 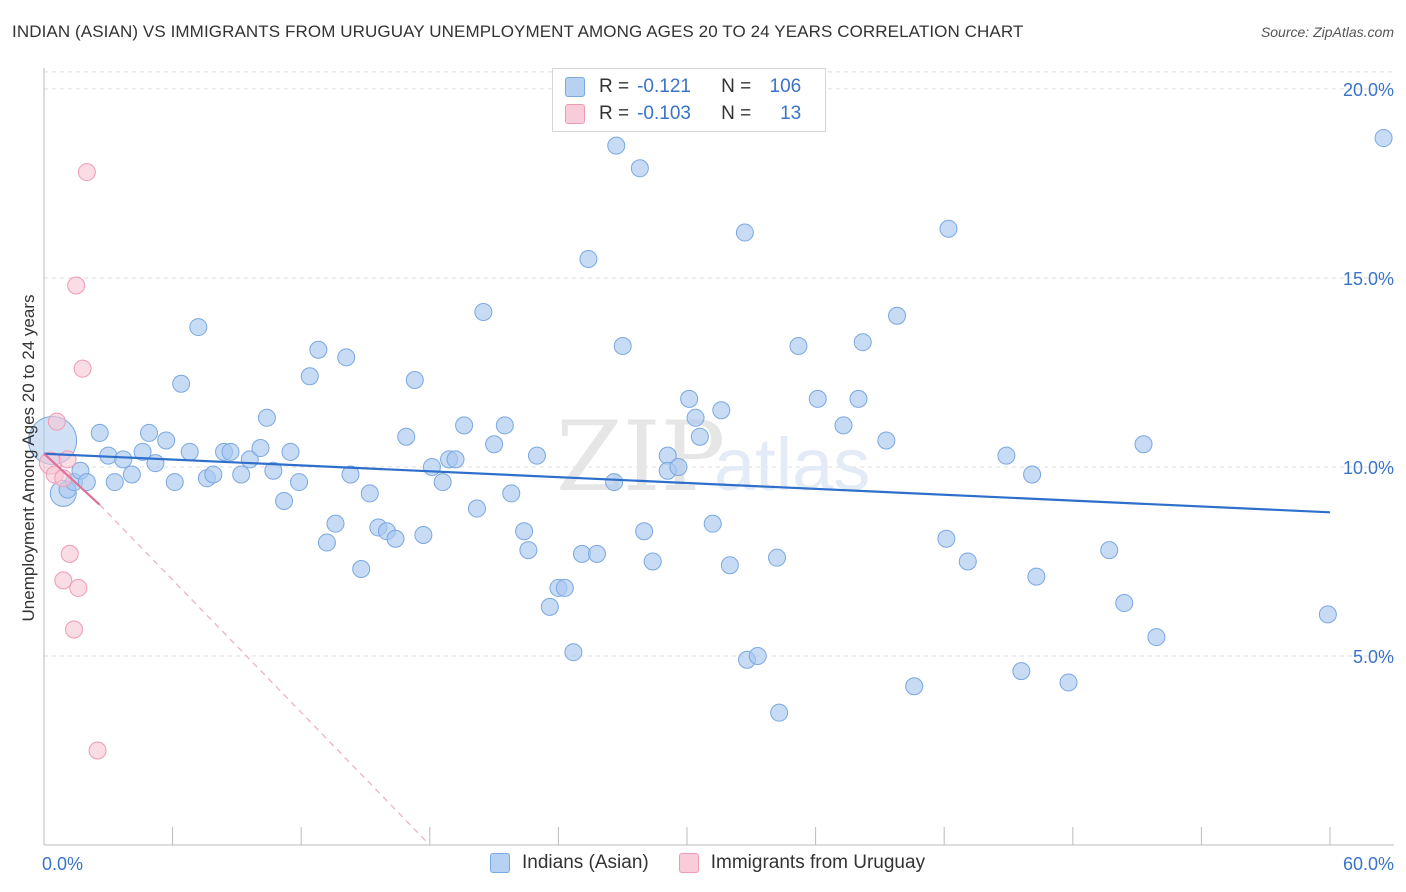 What do you see at coordinates (62, 864) in the screenshot?
I see `x-tick-label-start: 0.0%` at bounding box center [62, 864].